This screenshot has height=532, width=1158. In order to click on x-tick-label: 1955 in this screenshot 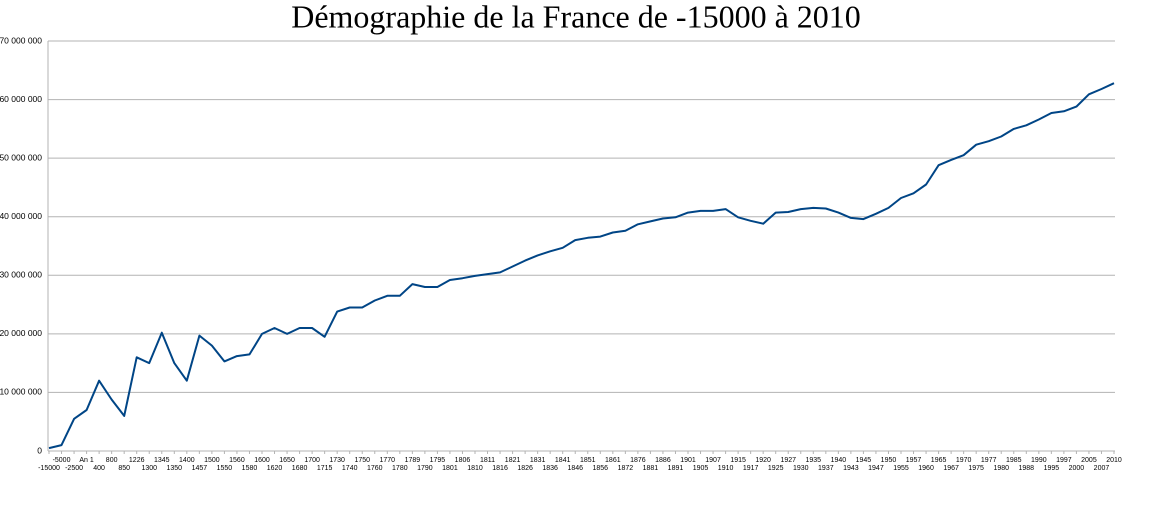, I will do `click(901, 468)`.